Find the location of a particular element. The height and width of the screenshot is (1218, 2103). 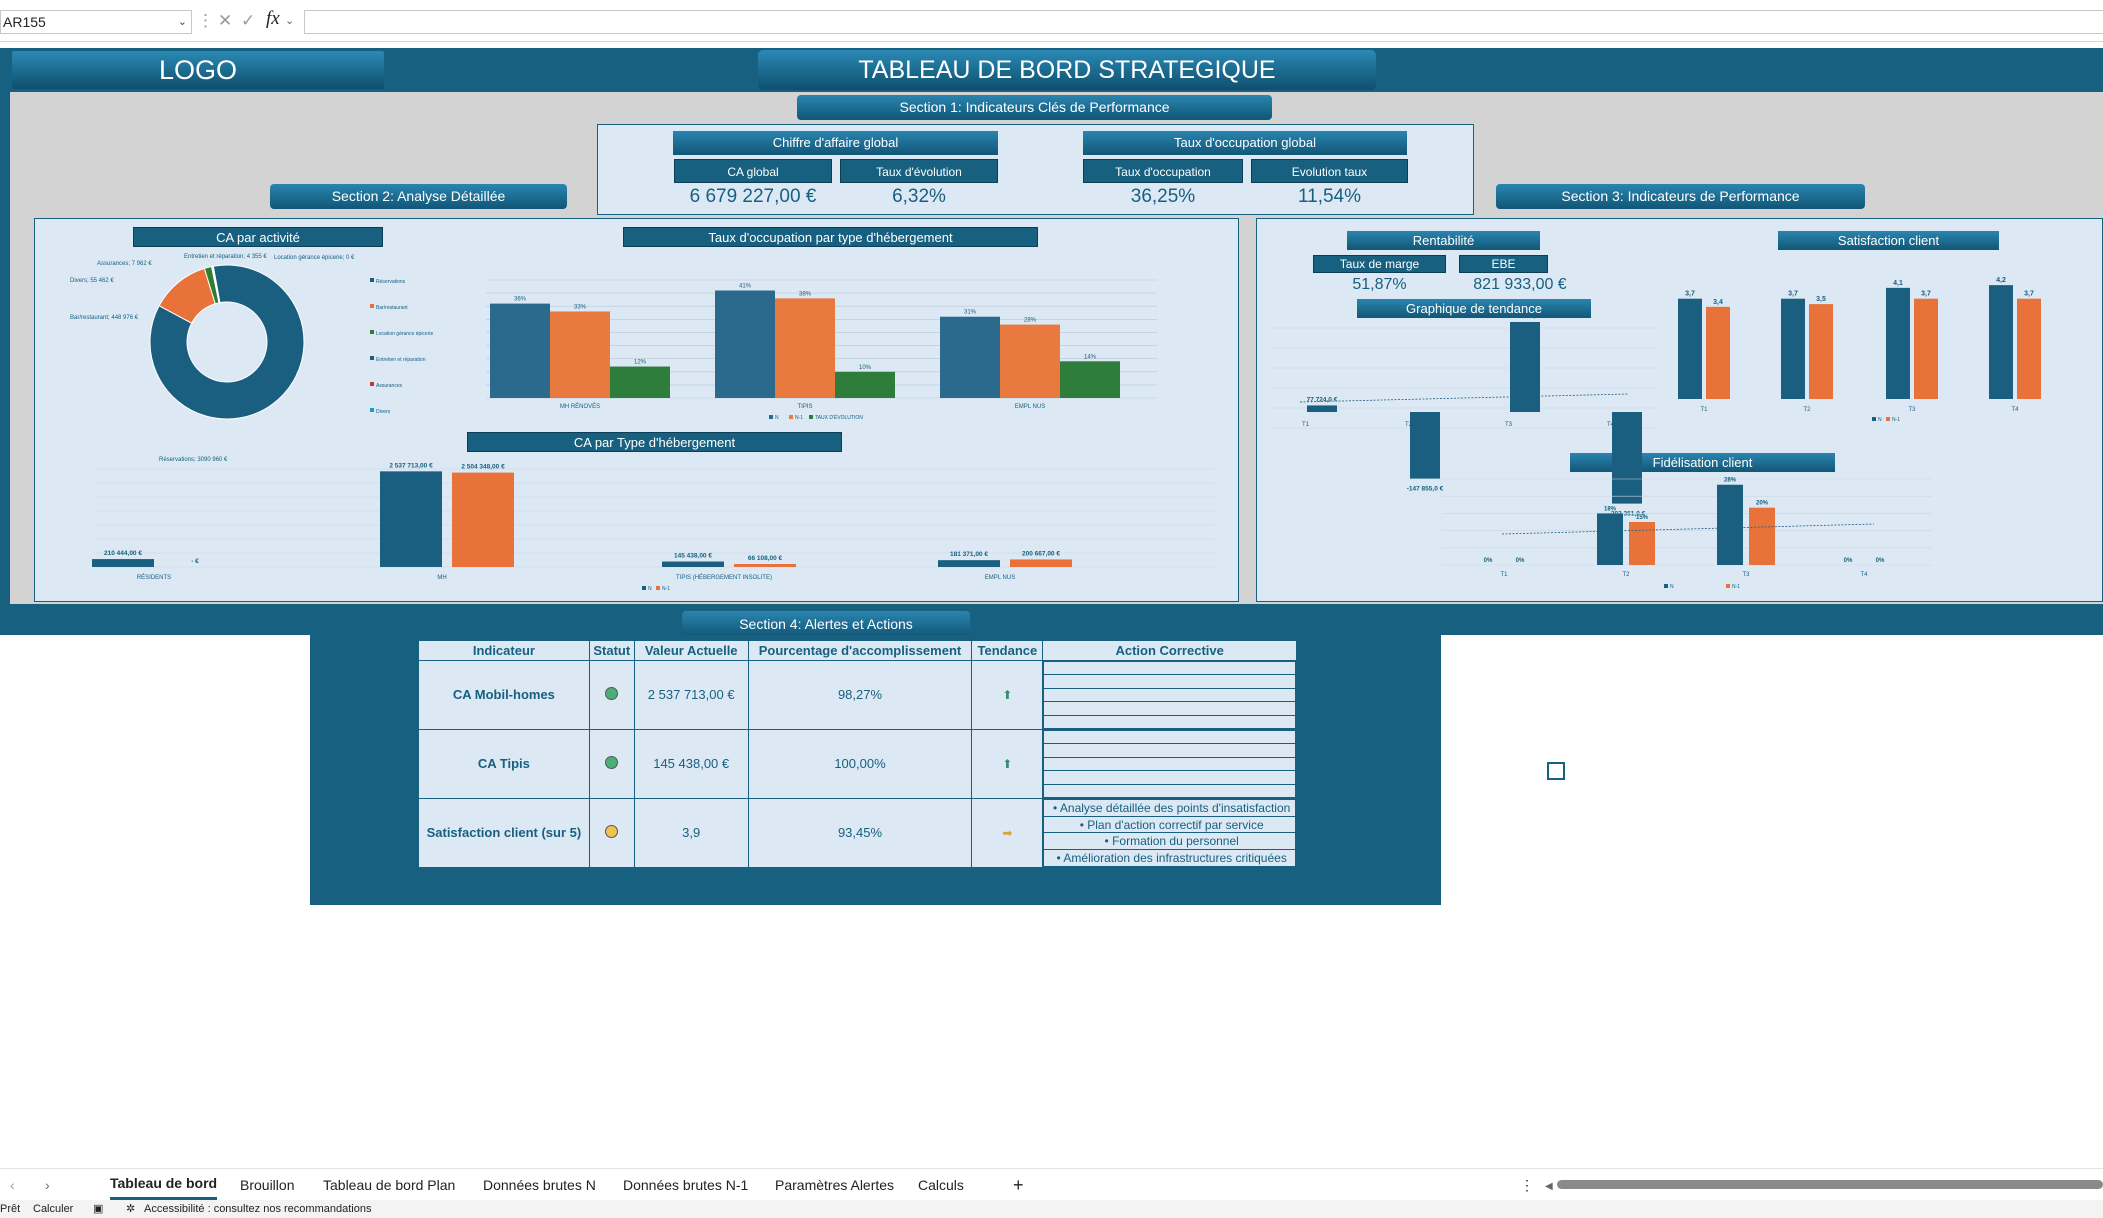

legend-label: Bar/restaurant is located at coordinates (392, 308).